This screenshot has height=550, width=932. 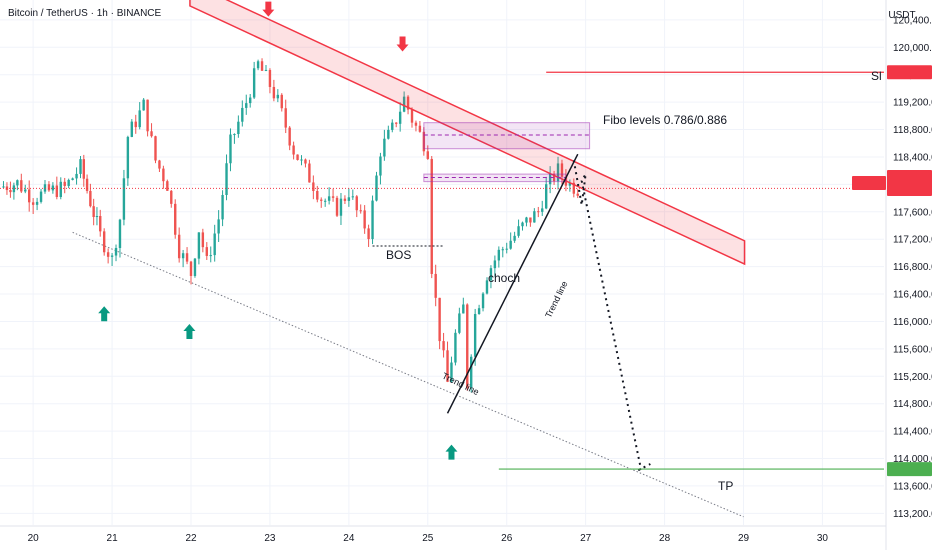 I want to click on chart-title: Bitcoin / TetherUS · 1h · BINANCE, so click(x=85, y=13).